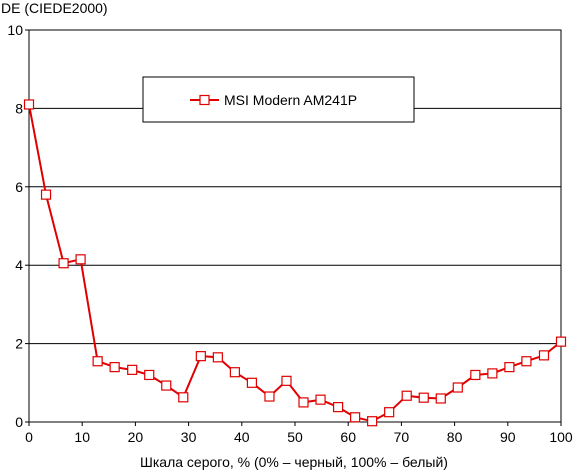 The width and height of the screenshot is (573, 472). Describe the element at coordinates (54, 8) in the screenshot. I see `y-axis-label: DE (CIEDE2000)` at that location.